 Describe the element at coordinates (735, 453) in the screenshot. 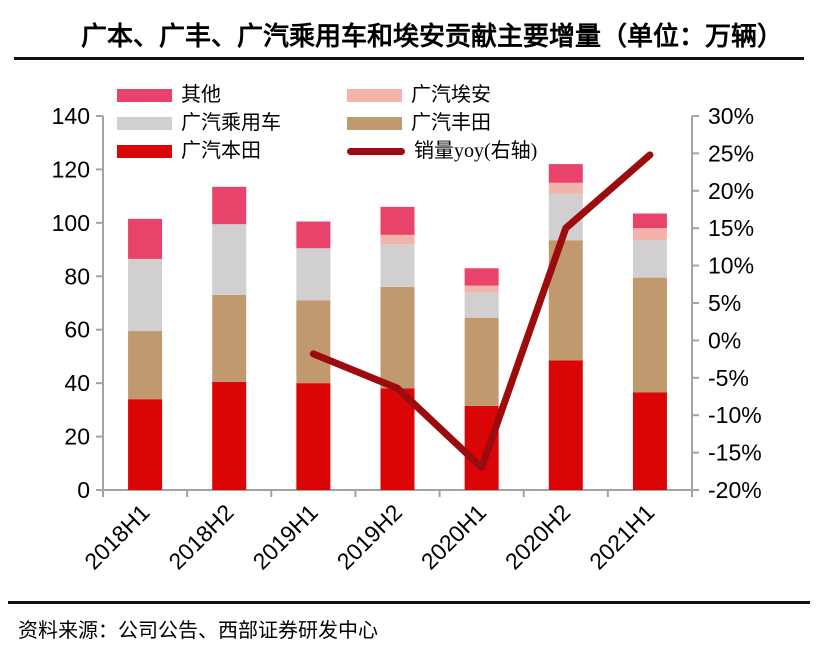

I see `y-right-tick-label: -15%` at that location.